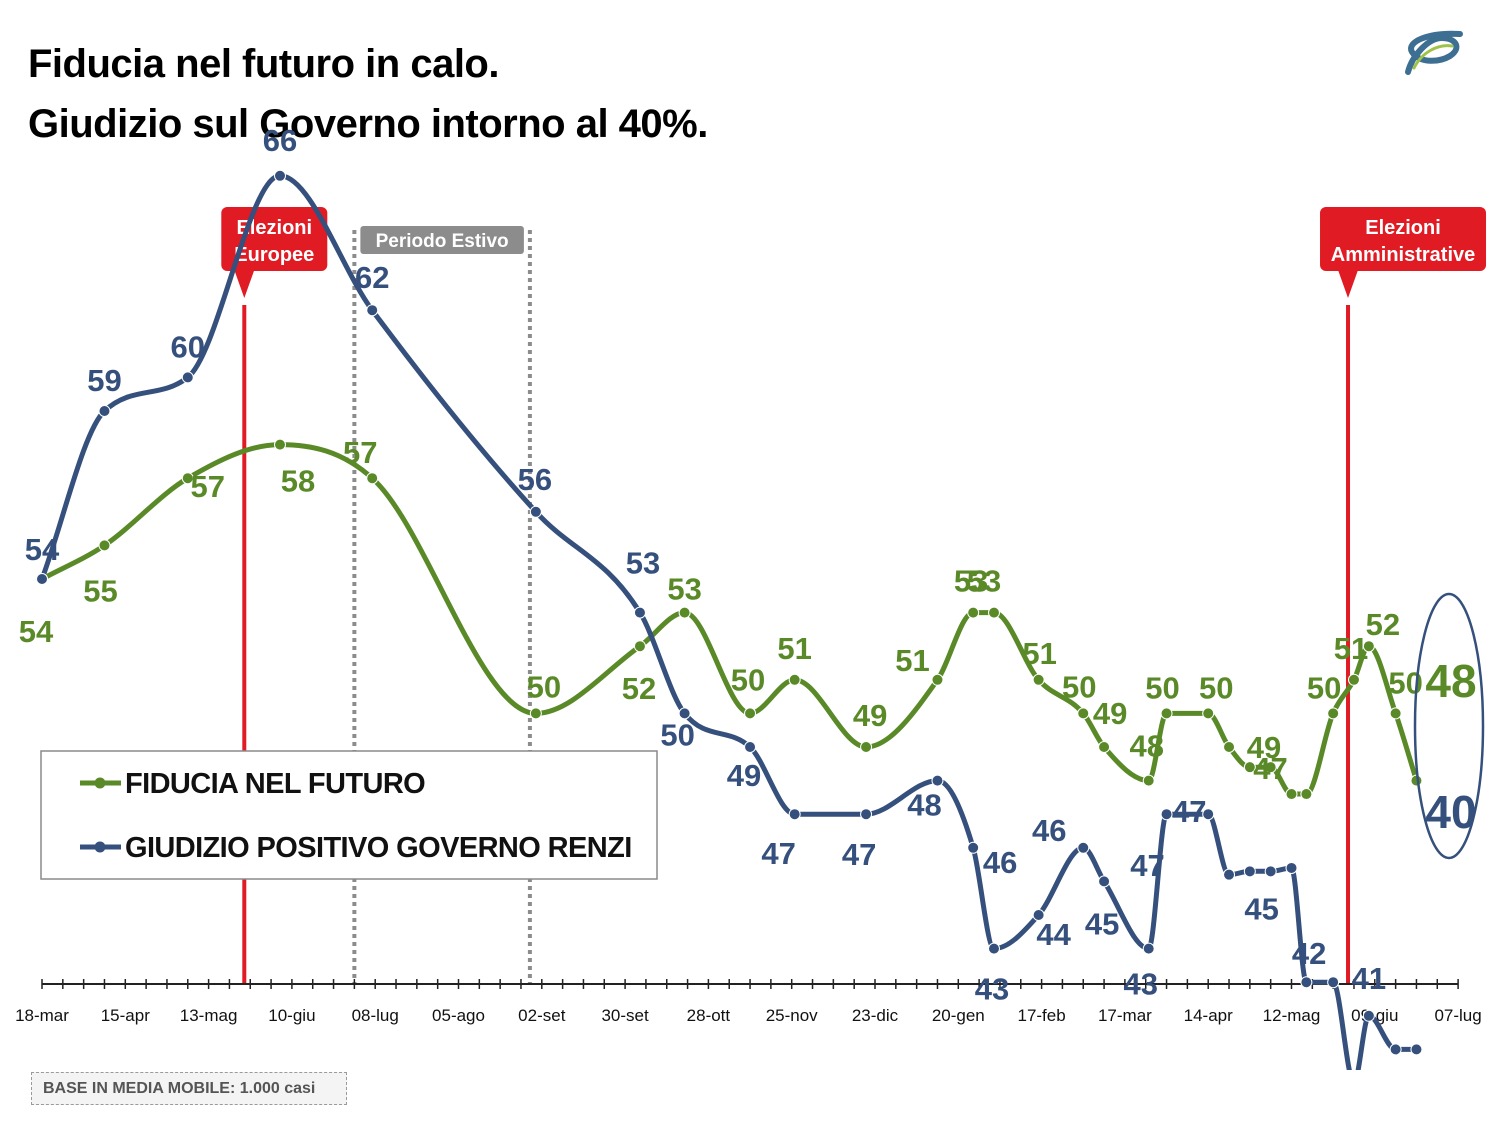 The image size is (1500, 1125). Describe the element at coordinates (125, 1015) in the screenshot. I see `x-tick-label: 15-apr` at that location.